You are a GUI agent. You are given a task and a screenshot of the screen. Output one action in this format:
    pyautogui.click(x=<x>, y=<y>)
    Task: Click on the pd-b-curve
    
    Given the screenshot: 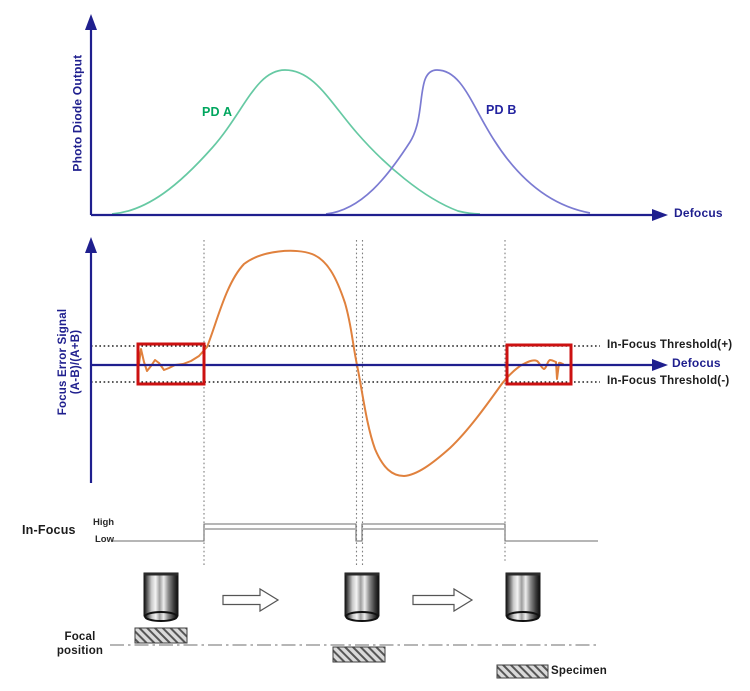 What is the action you would take?
    pyautogui.click(x=458, y=142)
    